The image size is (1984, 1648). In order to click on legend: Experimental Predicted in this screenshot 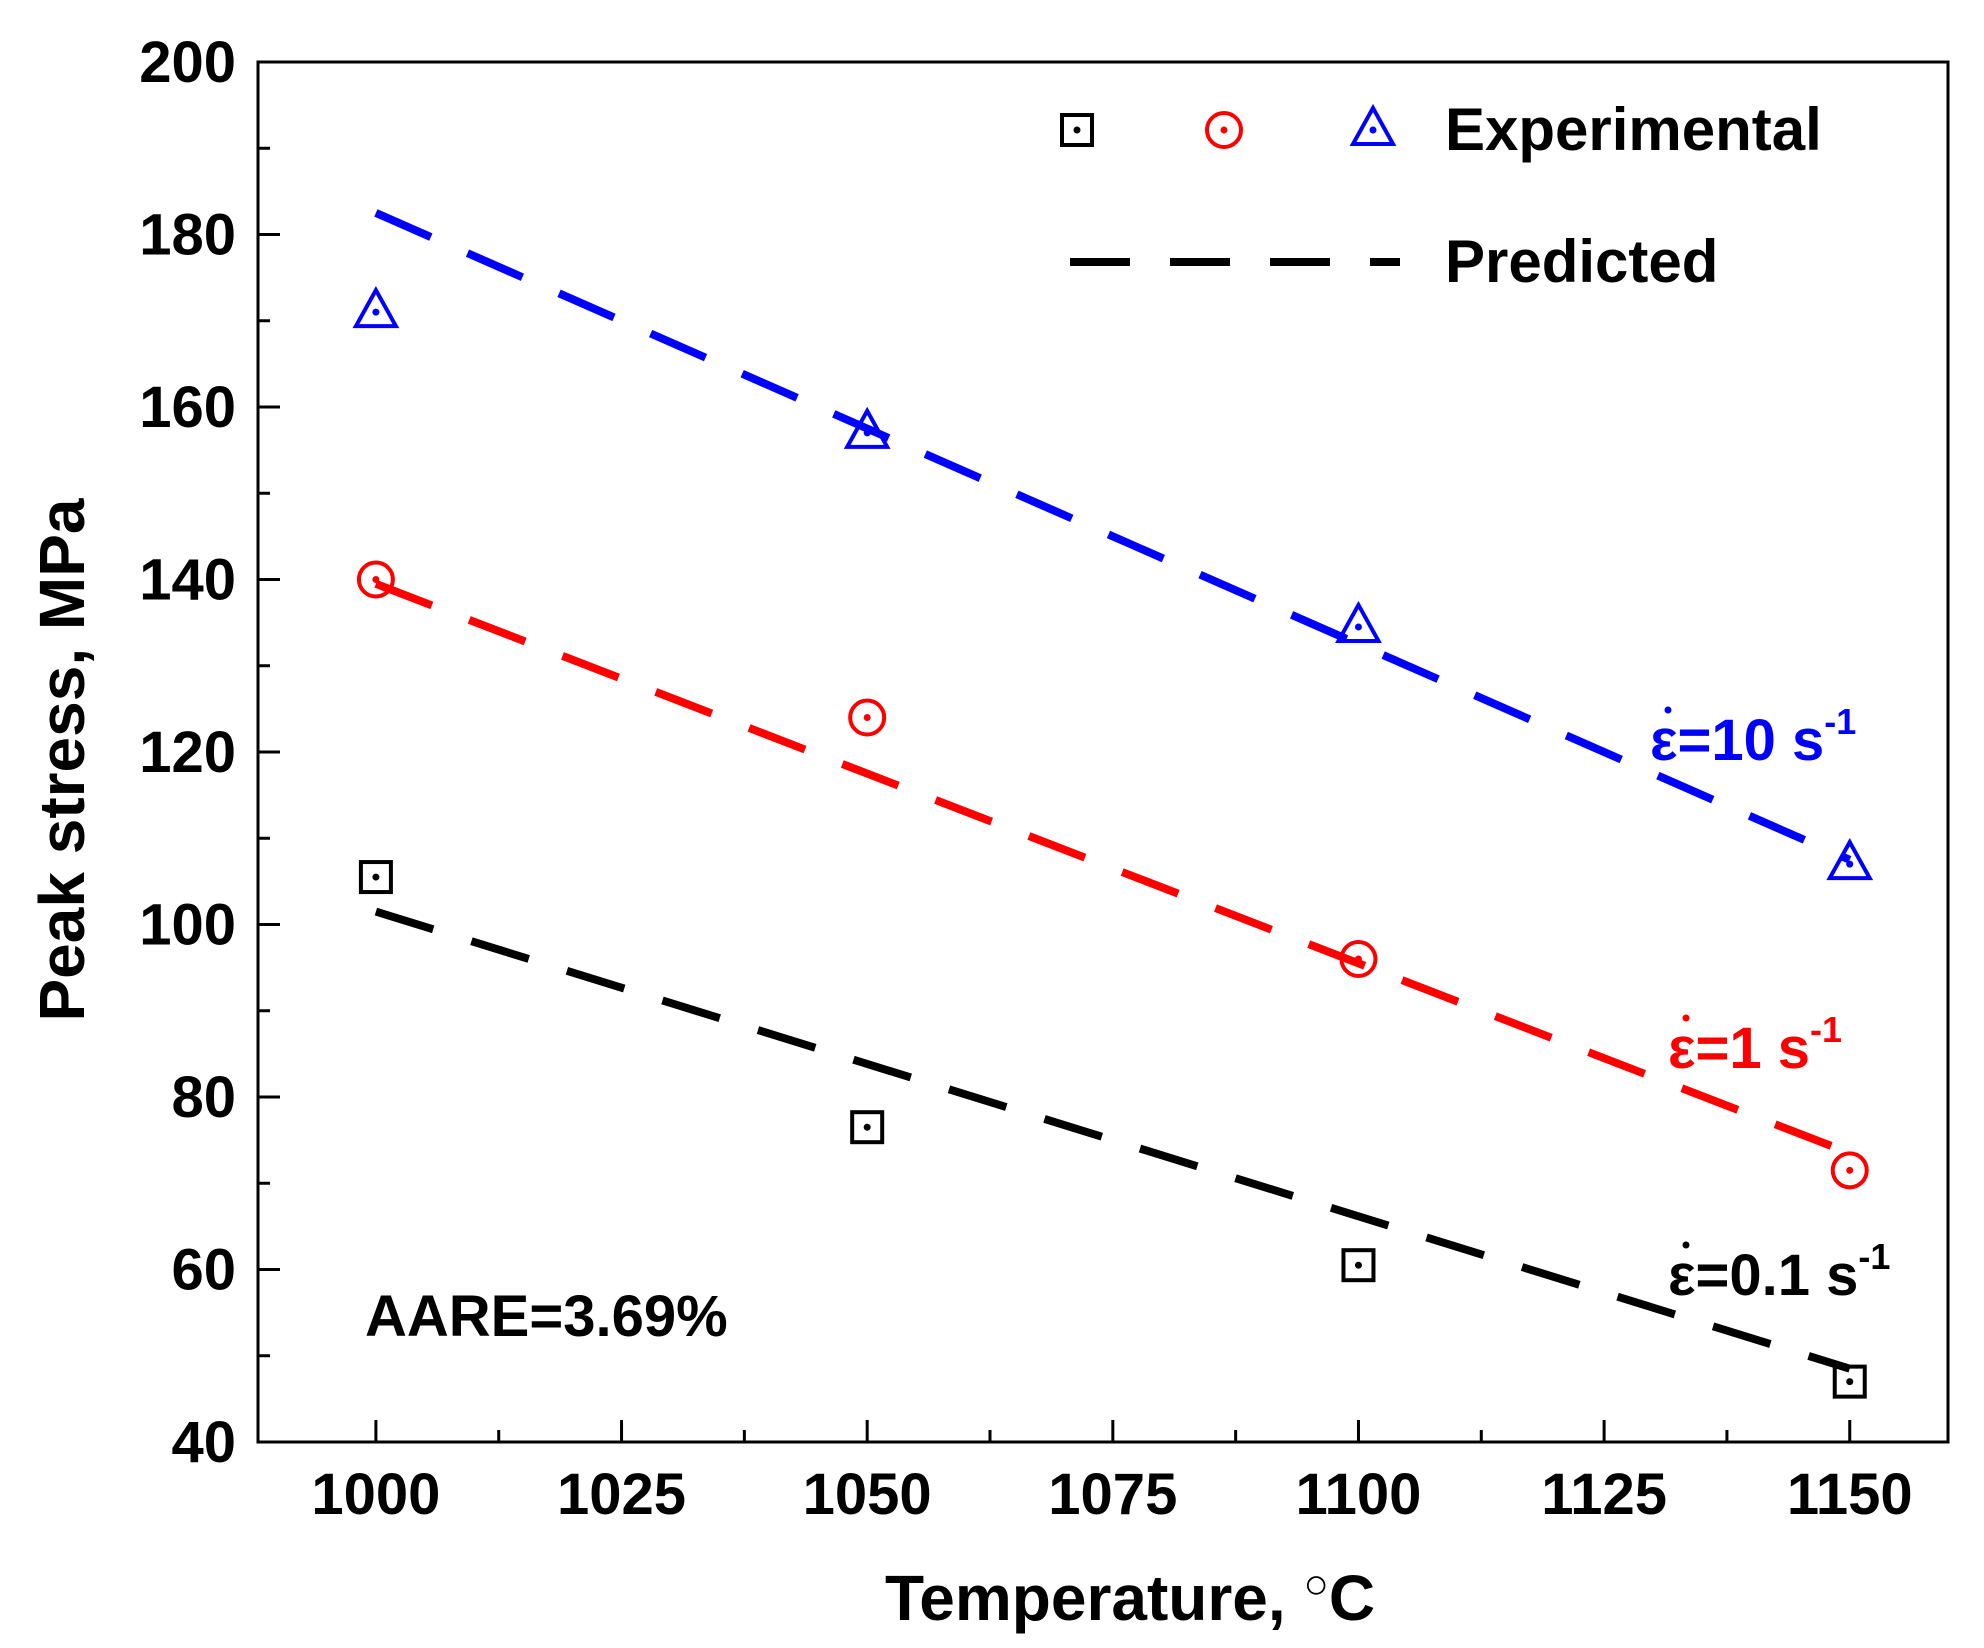, I will do `click(1441, 195)`.